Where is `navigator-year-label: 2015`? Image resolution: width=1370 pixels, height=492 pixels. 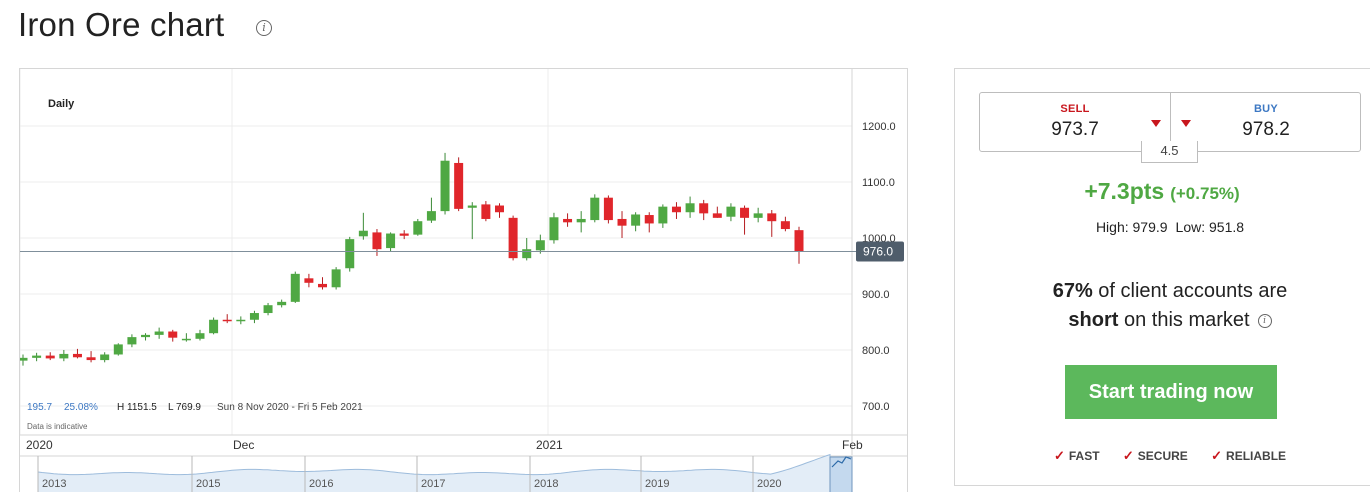 navigator-year-label: 2015 is located at coordinates (208, 484).